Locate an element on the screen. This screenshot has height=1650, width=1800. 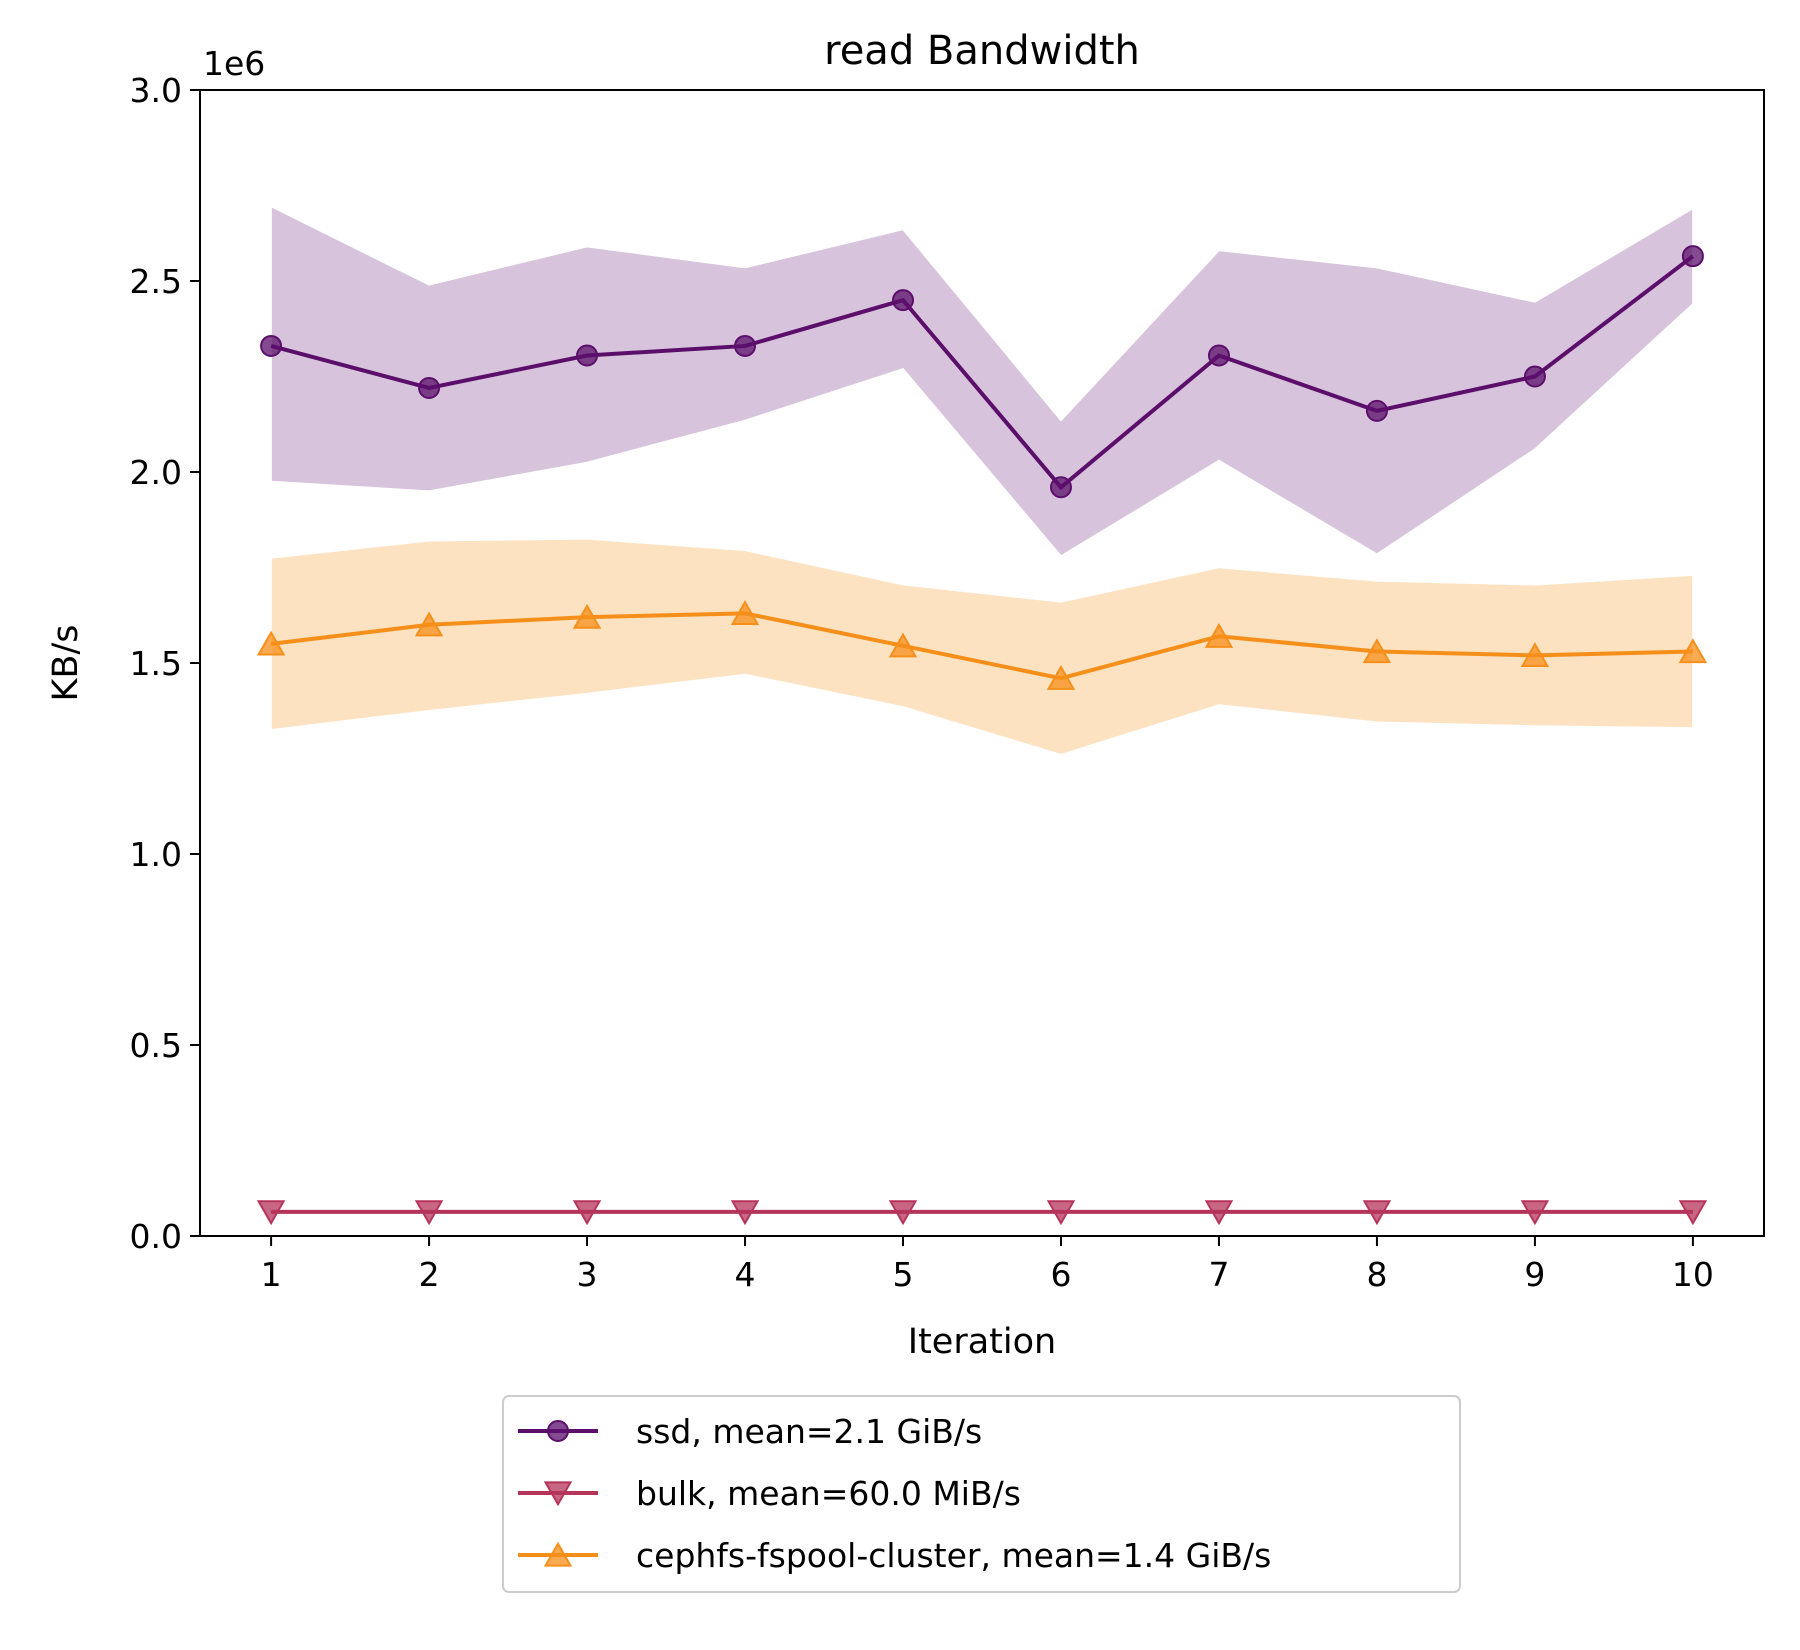
x-tick-label: 8 is located at coordinates (1376, 1274).